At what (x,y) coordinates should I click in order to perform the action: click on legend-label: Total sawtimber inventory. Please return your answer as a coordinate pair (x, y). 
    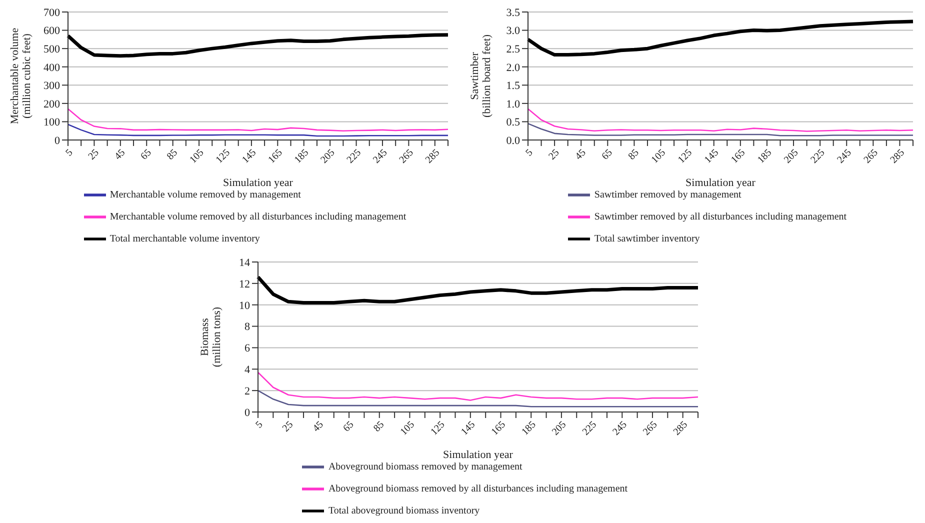
    Looking at the image, I should click on (647, 238).